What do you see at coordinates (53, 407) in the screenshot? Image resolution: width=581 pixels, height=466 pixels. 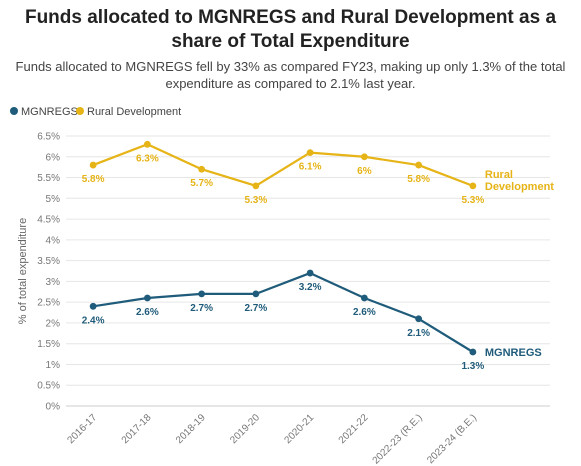 I see `y-tick-label: 0%` at bounding box center [53, 407].